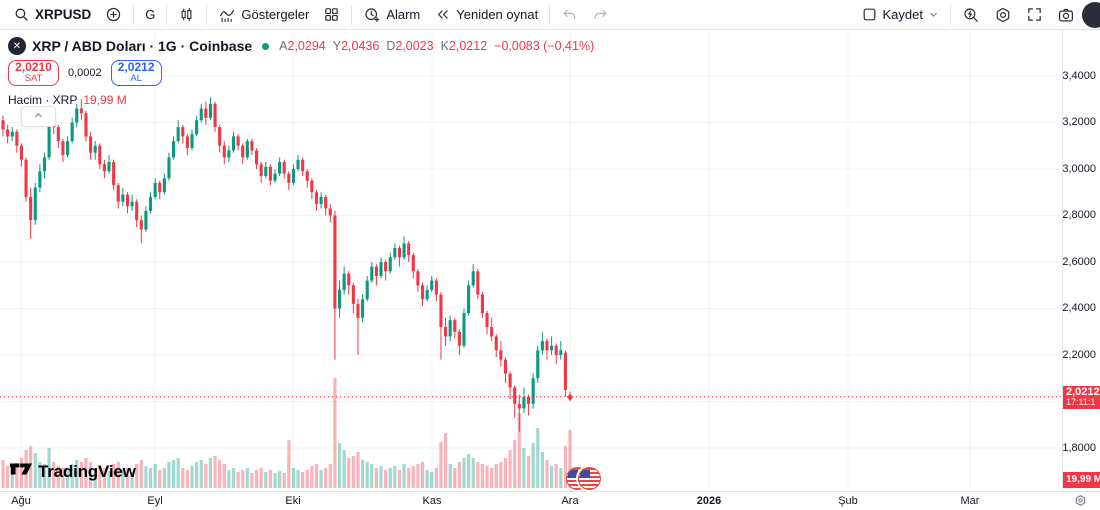 The image size is (1100, 510). I want to click on instrument-flags-badge, so click(584, 479).